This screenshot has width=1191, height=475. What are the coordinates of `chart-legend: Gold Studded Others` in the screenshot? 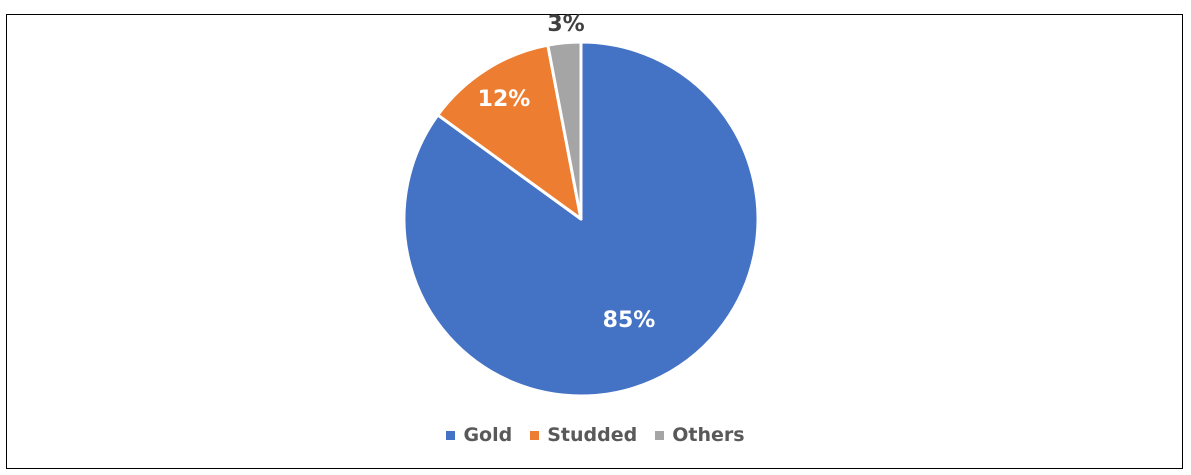 It's located at (595, 435).